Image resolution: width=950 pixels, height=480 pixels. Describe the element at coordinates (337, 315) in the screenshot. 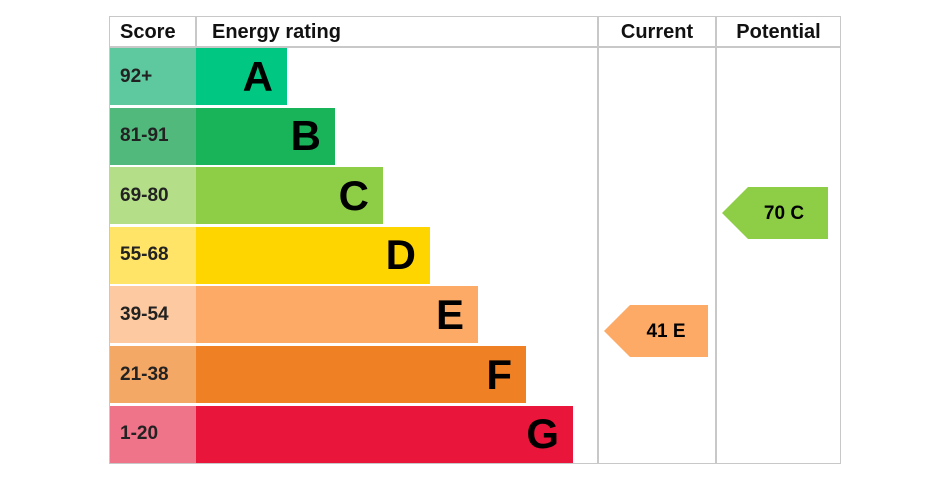

I see `rating-bar: E` at that location.